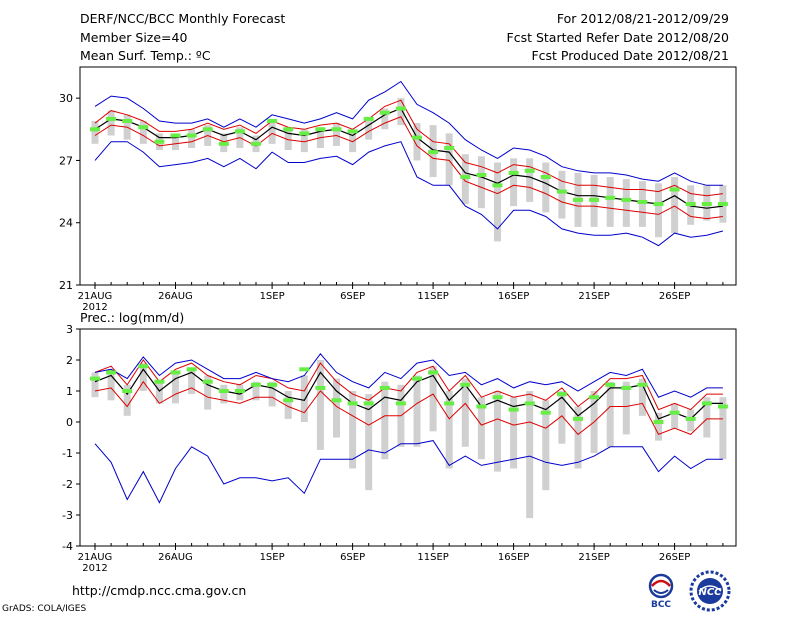 Image resolution: width=800 pixels, height=618 pixels. Describe the element at coordinates (408, 168) in the screenshot. I see `temp-series-mean-spread` at that location.